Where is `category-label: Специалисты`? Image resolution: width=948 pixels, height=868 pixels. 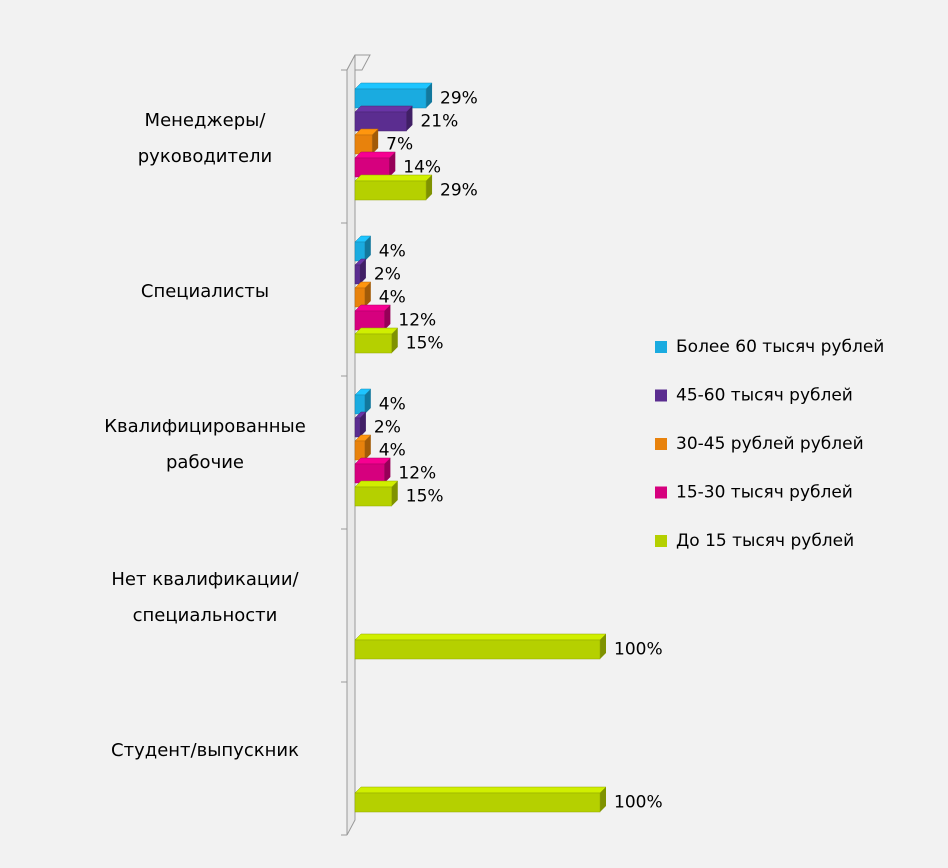 category-label: Специалисты is located at coordinates (205, 291).